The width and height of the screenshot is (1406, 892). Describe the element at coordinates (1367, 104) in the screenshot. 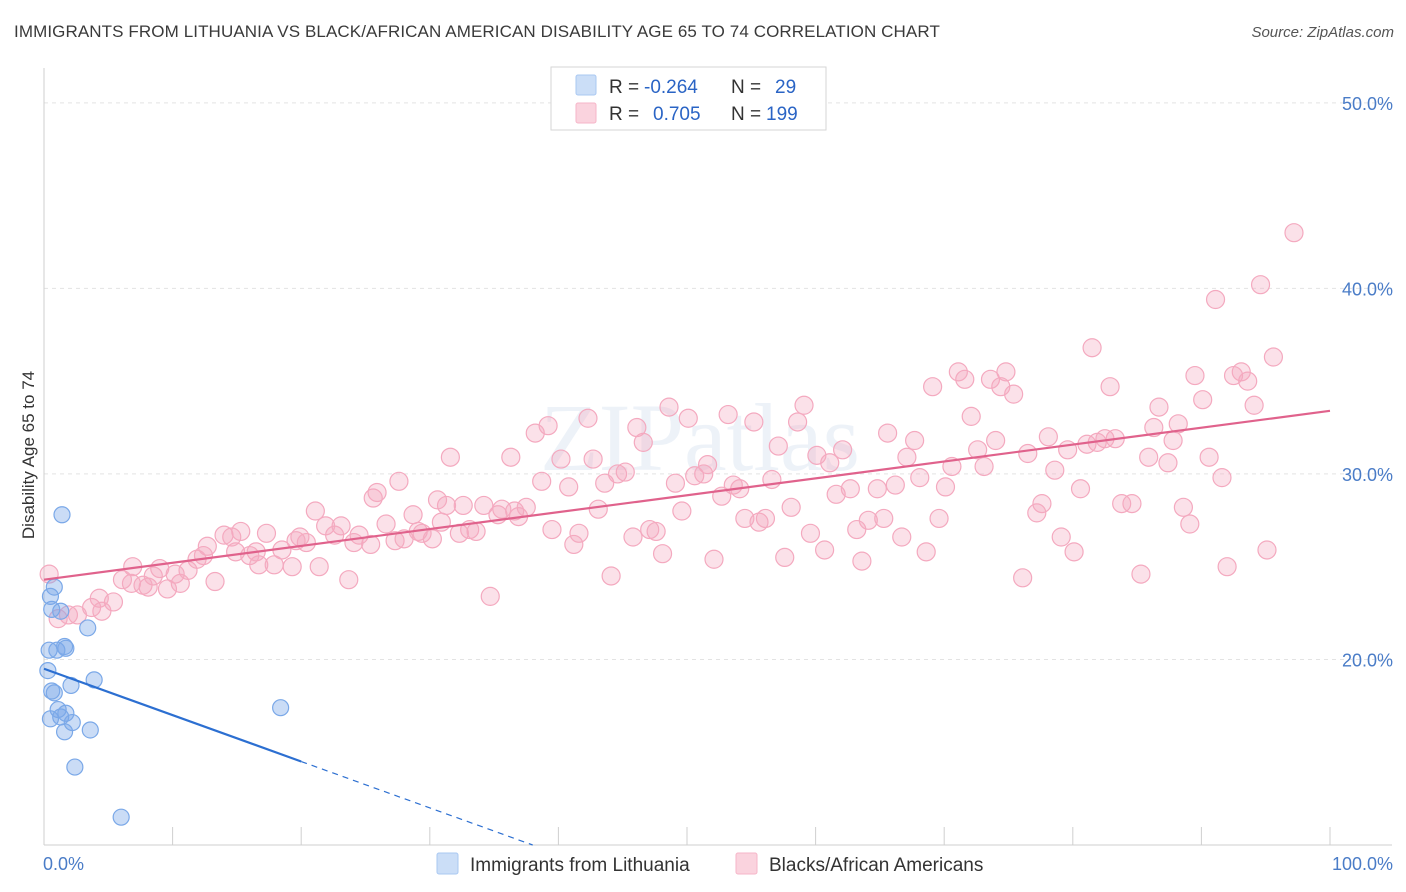

I see `y-tick-label: 50.0%` at that location.